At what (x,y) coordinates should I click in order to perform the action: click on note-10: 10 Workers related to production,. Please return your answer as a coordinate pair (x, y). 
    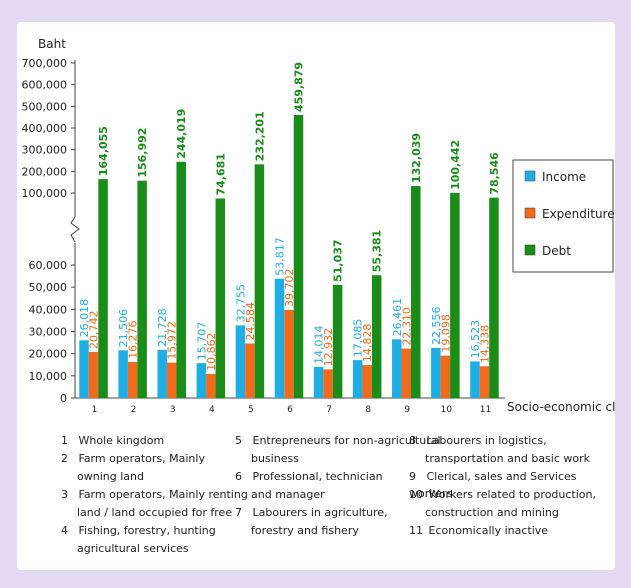
    Looking at the image, I should click on (502, 494).